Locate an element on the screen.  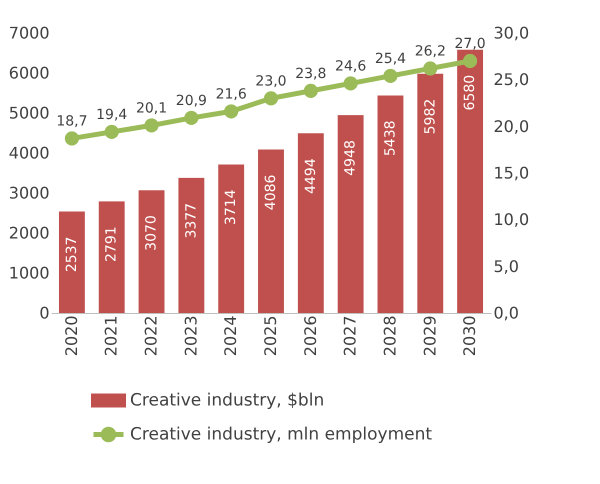
data-label: 23,0 is located at coordinates (271, 81).